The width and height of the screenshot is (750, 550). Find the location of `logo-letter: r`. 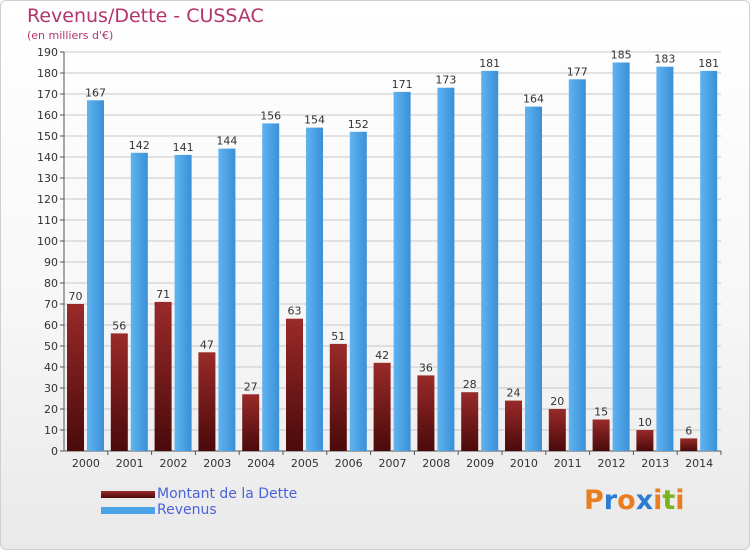

logo-letter: r is located at coordinates (610, 500).